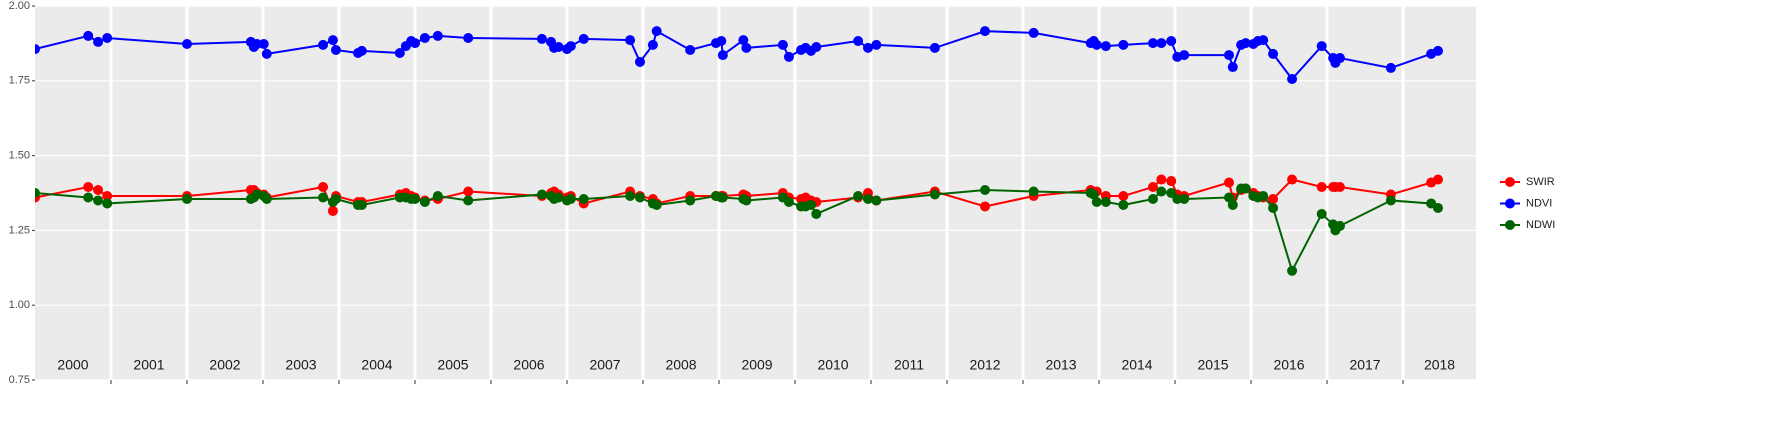 Image resolution: width=1773 pixels, height=442 pixels. What do you see at coordinates (19, 156) in the screenshot?
I see `y-tick-label: 1.50` at bounding box center [19, 156].